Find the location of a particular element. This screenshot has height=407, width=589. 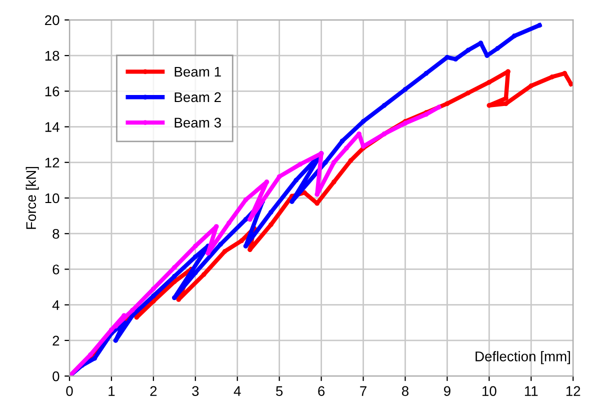

x-tick-label: 7 is located at coordinates (363, 391).